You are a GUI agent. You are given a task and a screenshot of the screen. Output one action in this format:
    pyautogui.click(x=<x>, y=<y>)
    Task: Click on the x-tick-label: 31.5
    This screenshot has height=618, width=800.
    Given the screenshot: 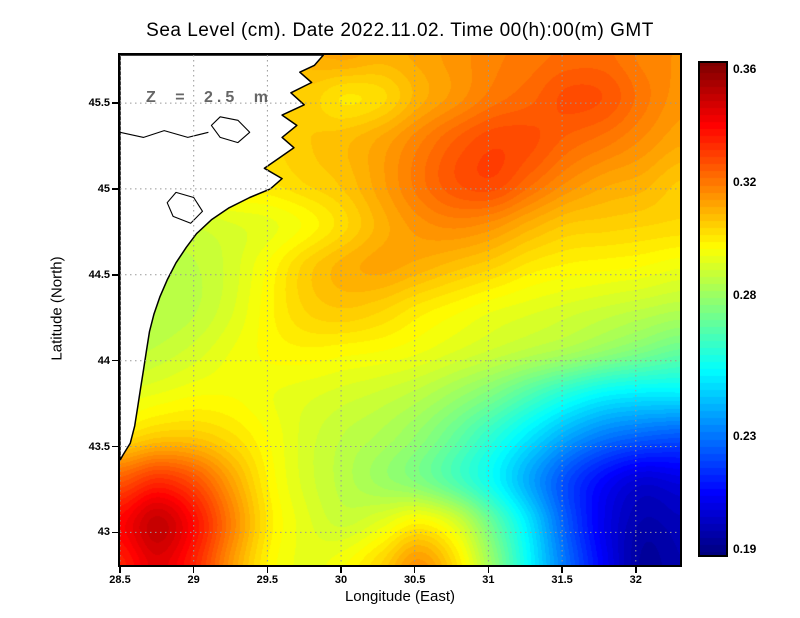 What is the action you would take?
    pyautogui.click(x=562, y=580)
    